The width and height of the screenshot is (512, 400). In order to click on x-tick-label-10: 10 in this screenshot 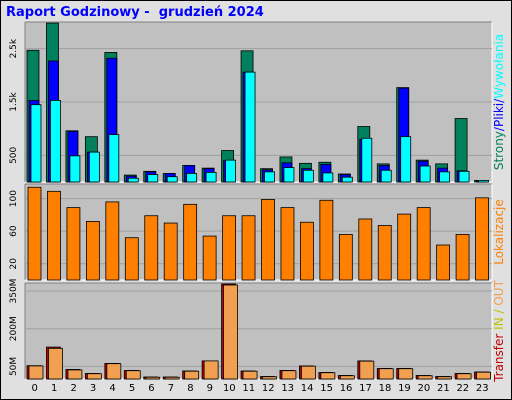, I will do `click(229, 388)`.